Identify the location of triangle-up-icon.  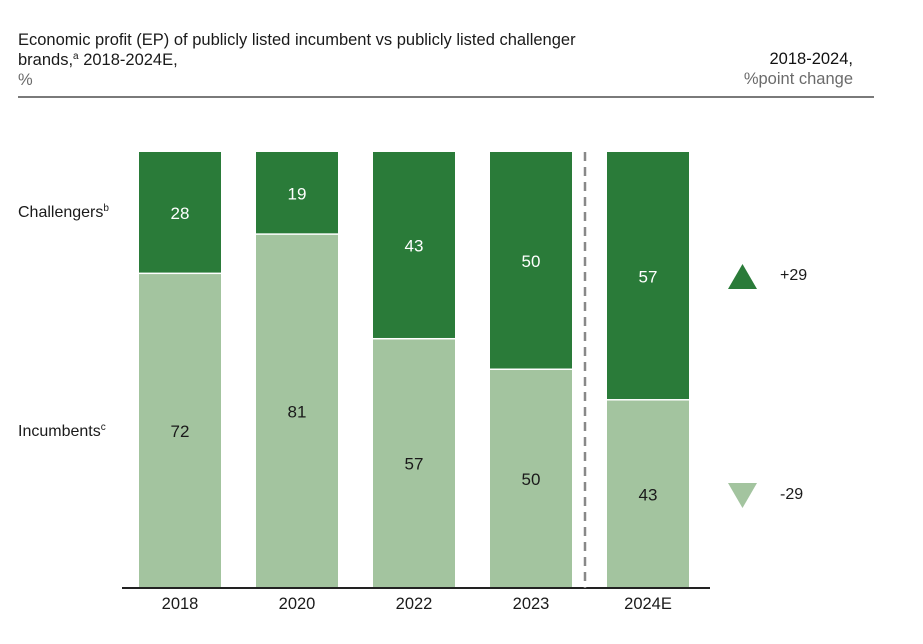
(742, 276).